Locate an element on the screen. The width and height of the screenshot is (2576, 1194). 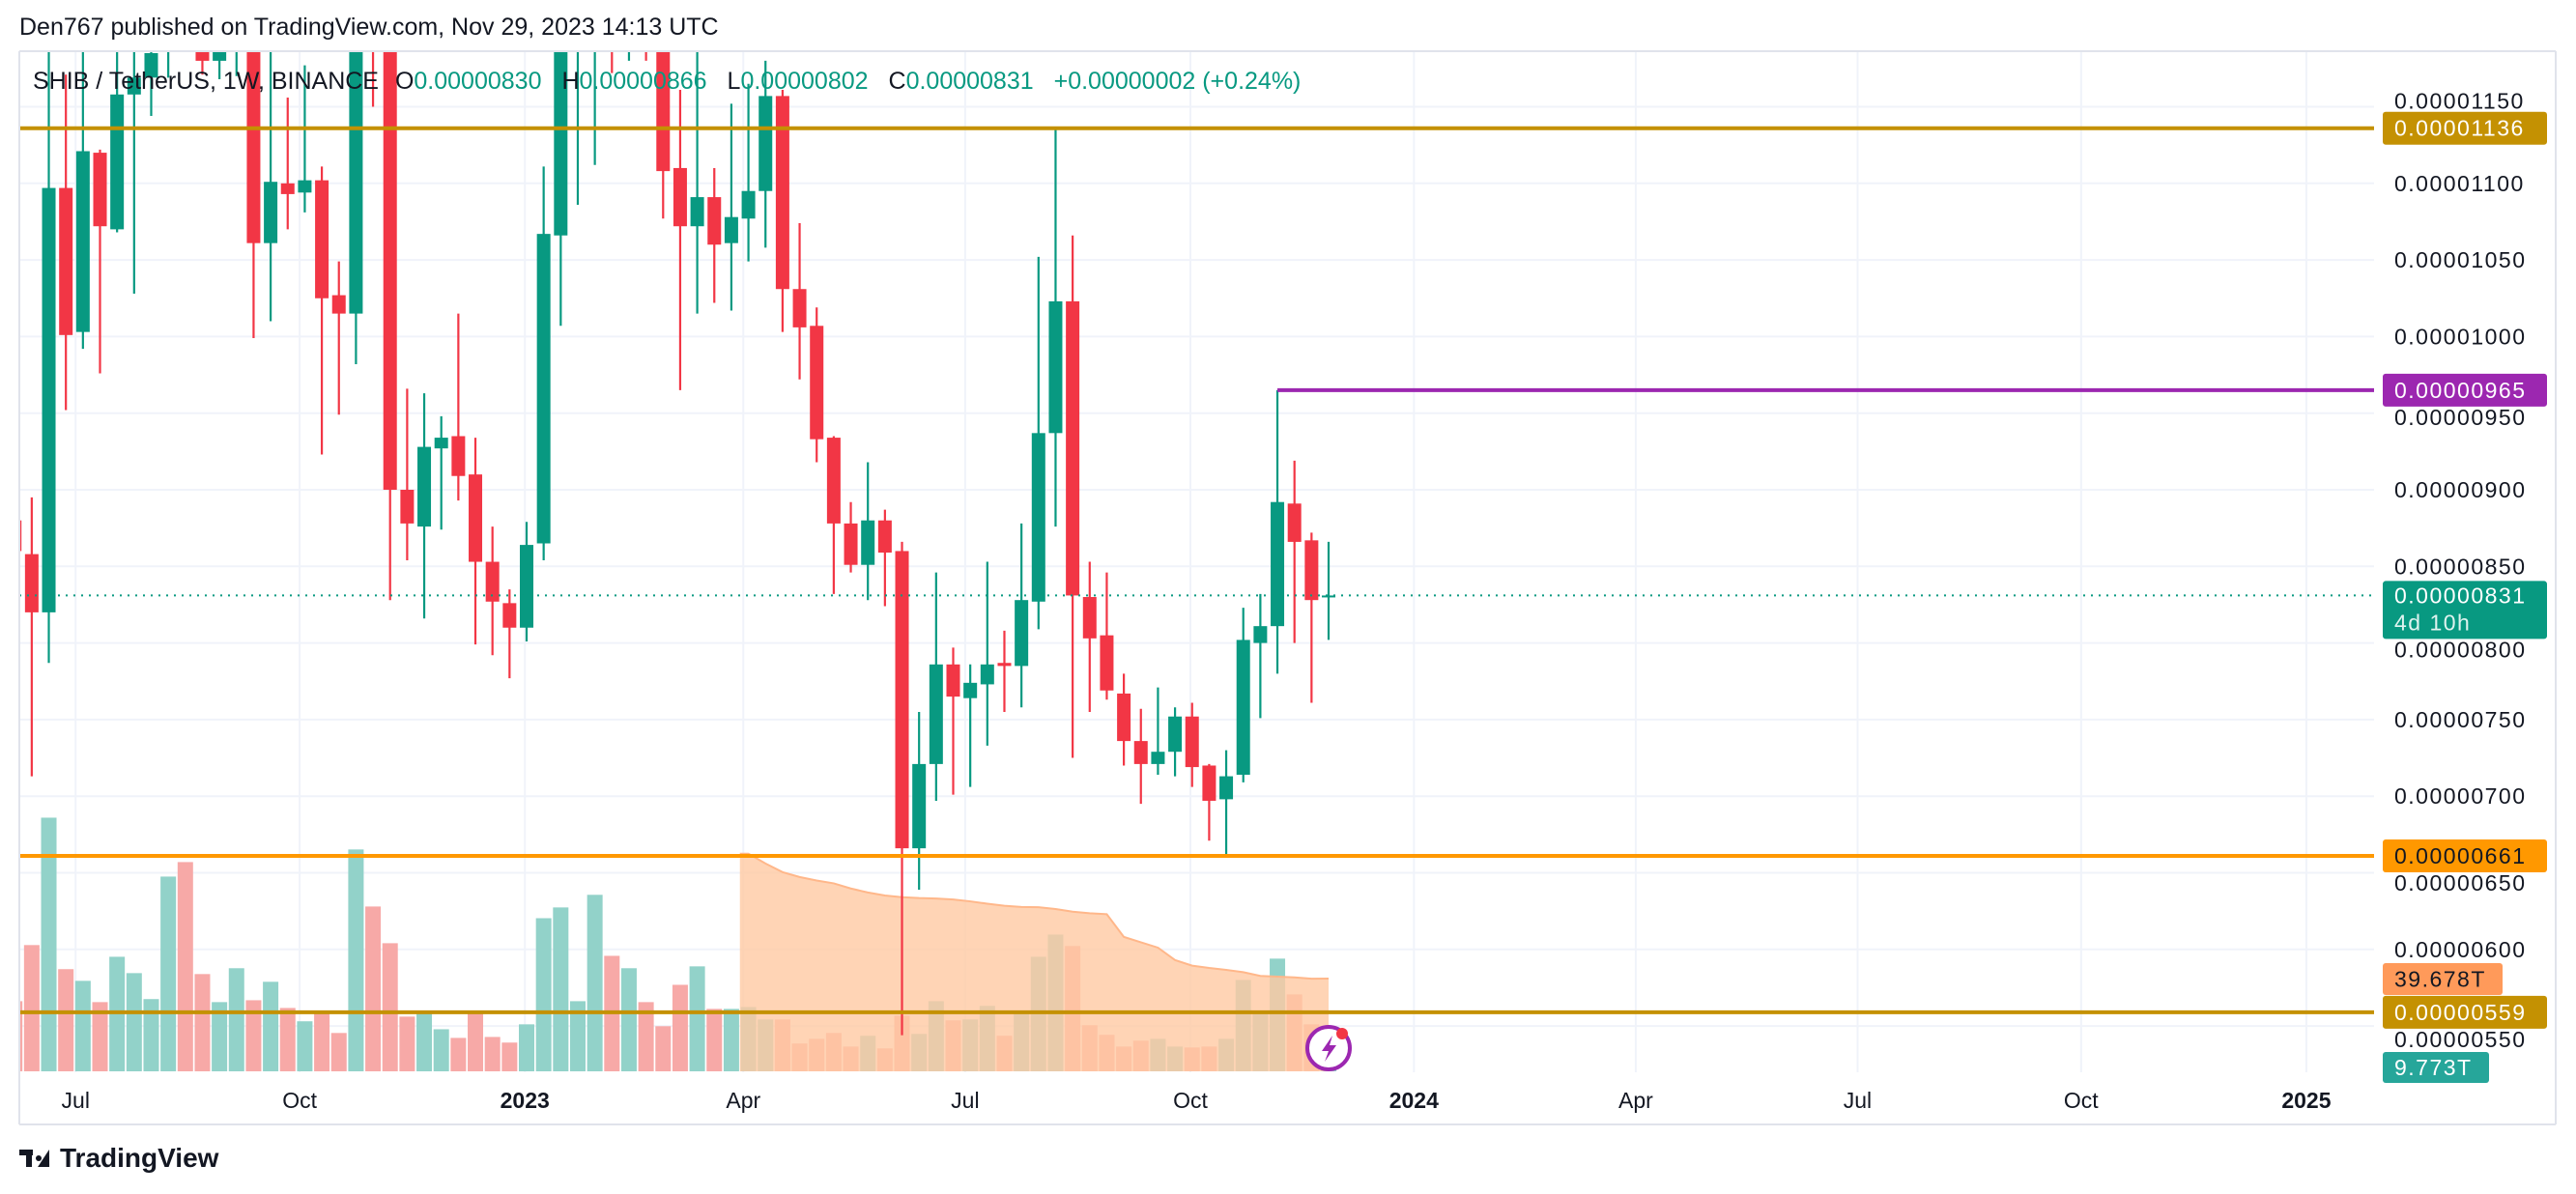
time-axis: Jul Oct 2023 Apr Jul Oct 2024 Apr Jul Oct 2025 is located at coordinates (1197, 1101).